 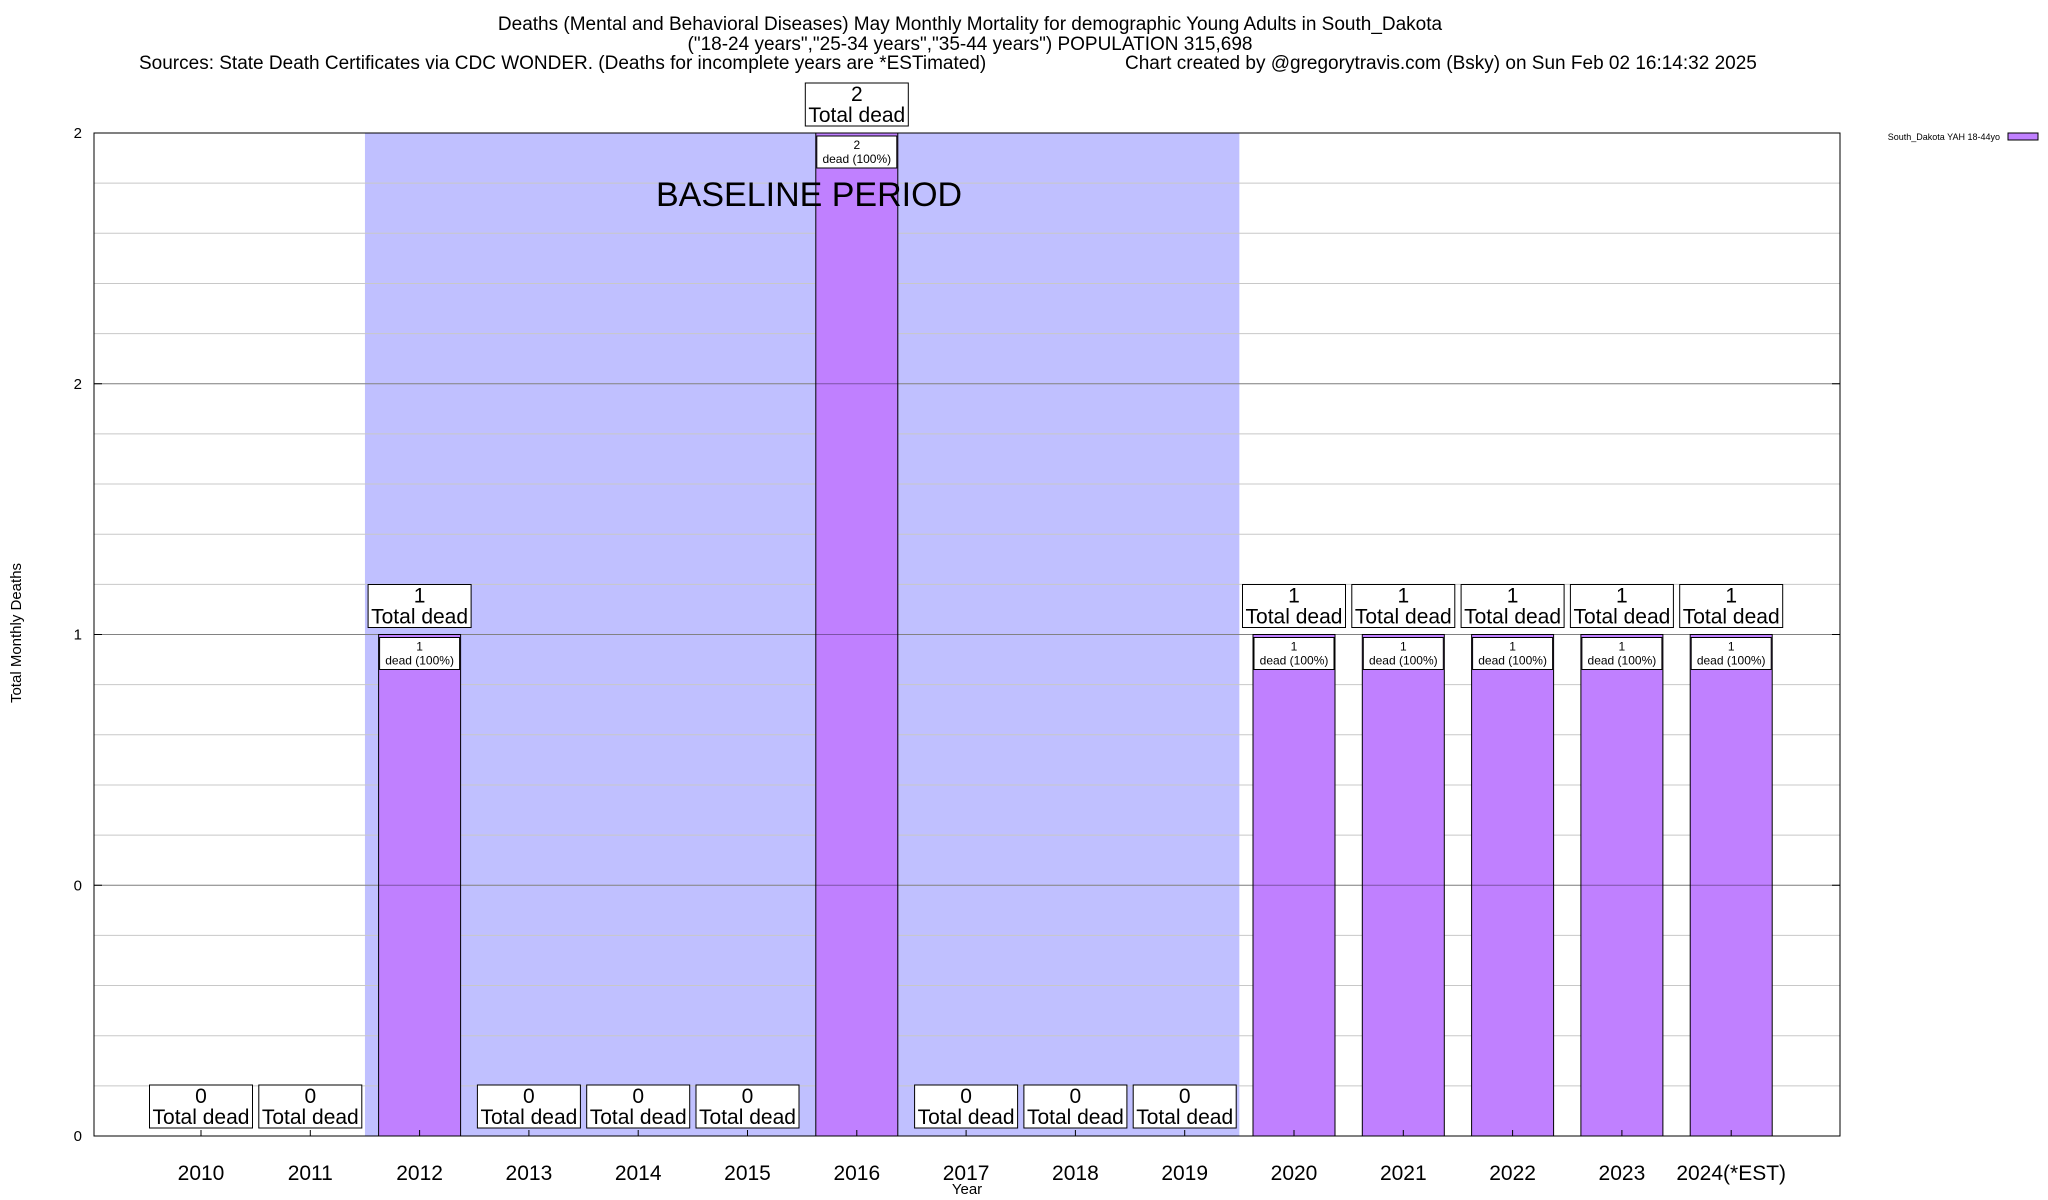 I want to click on xtick-label: 2010, so click(x=201, y=1173).